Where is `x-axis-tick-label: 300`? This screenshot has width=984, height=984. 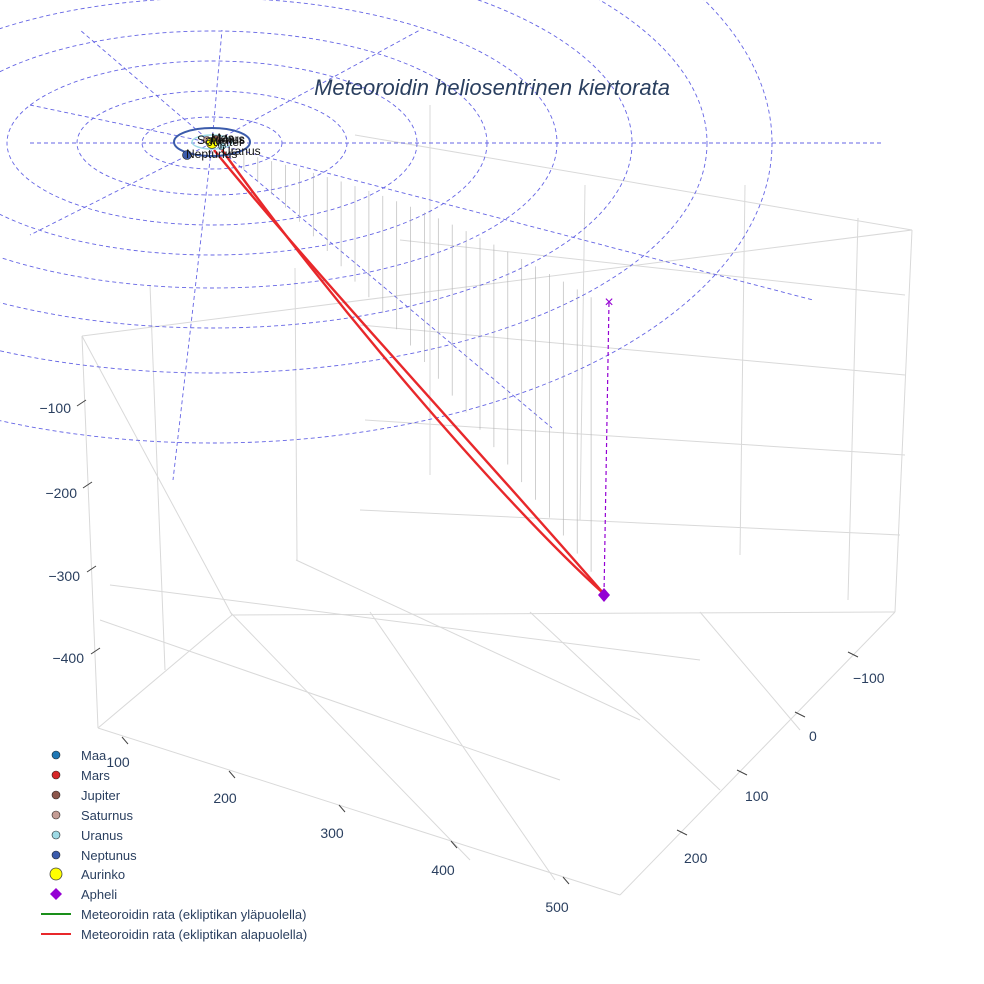 x-axis-tick-label: 300 is located at coordinates (332, 833).